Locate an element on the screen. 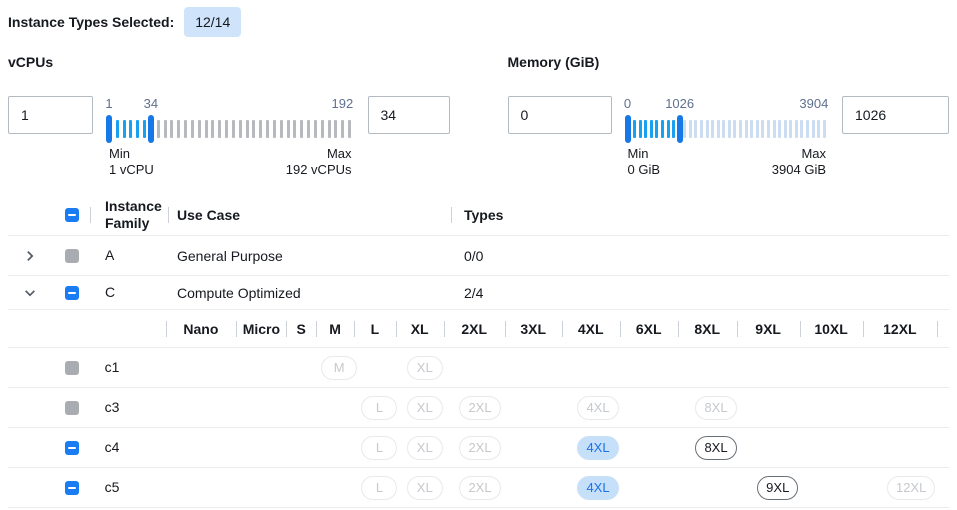 This screenshot has height=510, width=957. size-cell-nano is located at coordinates (203, 407).